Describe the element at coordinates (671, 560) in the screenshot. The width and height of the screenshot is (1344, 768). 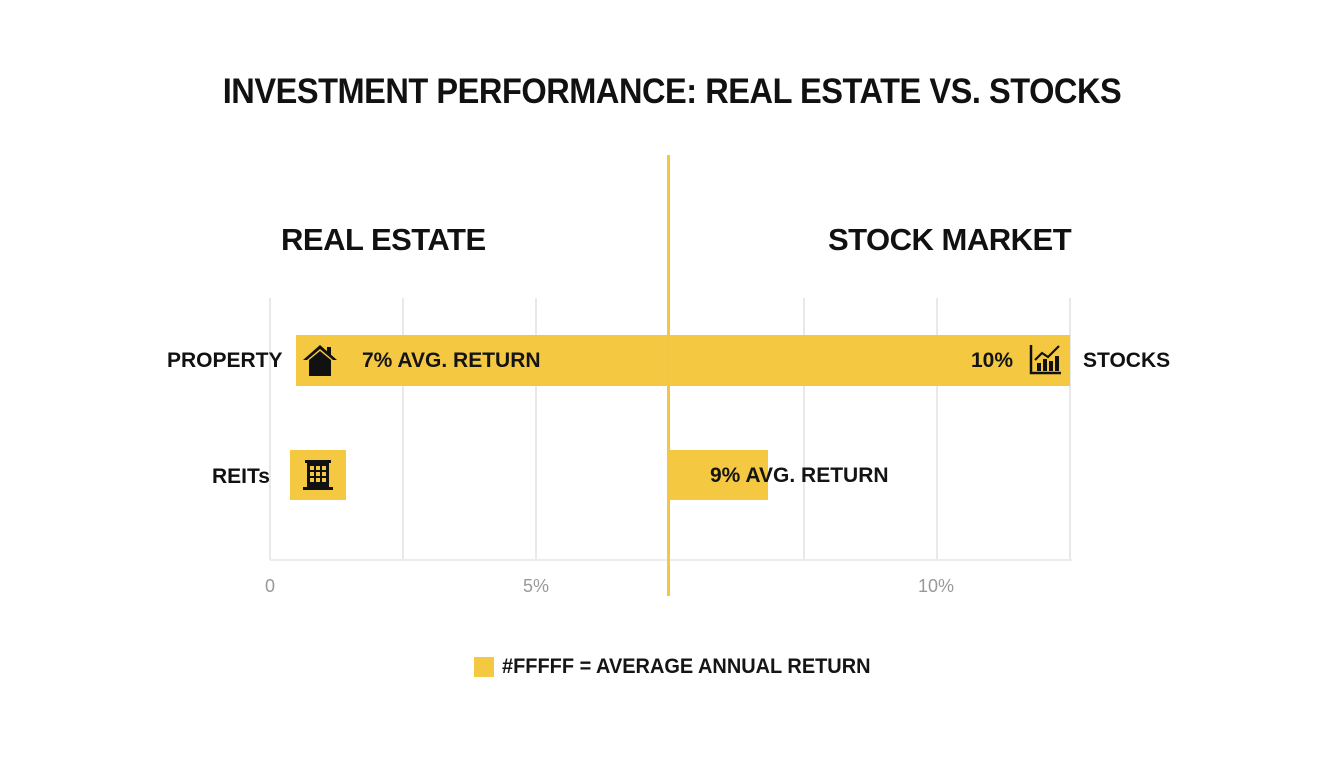
I see `x-axis-baseline` at that location.